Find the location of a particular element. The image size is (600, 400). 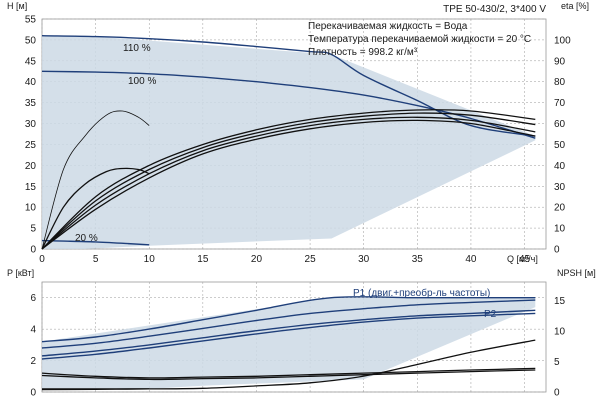

bottom-y-tick-right: 10 is located at coordinates (560, 331).